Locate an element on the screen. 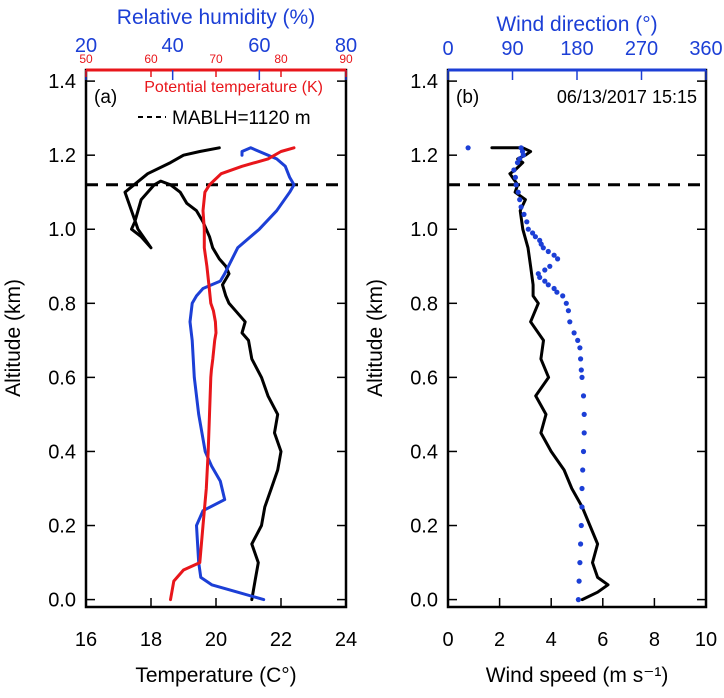 The height and width of the screenshot is (698, 724). panel-b-y-tick-label: 0.2 is located at coordinates (424, 527).